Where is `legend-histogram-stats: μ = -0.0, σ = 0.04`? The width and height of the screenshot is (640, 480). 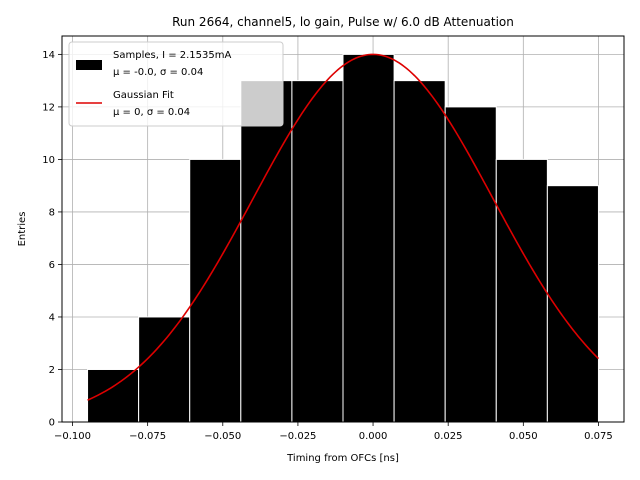 legend-histogram-stats: μ = -0.0, σ = 0.04 is located at coordinates (158, 72).